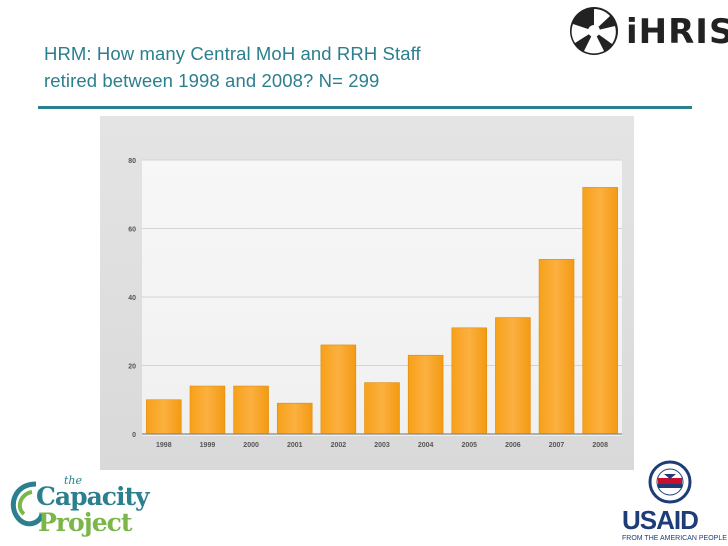  Describe the element at coordinates (338, 389) in the screenshot. I see `bar-2002` at that location.